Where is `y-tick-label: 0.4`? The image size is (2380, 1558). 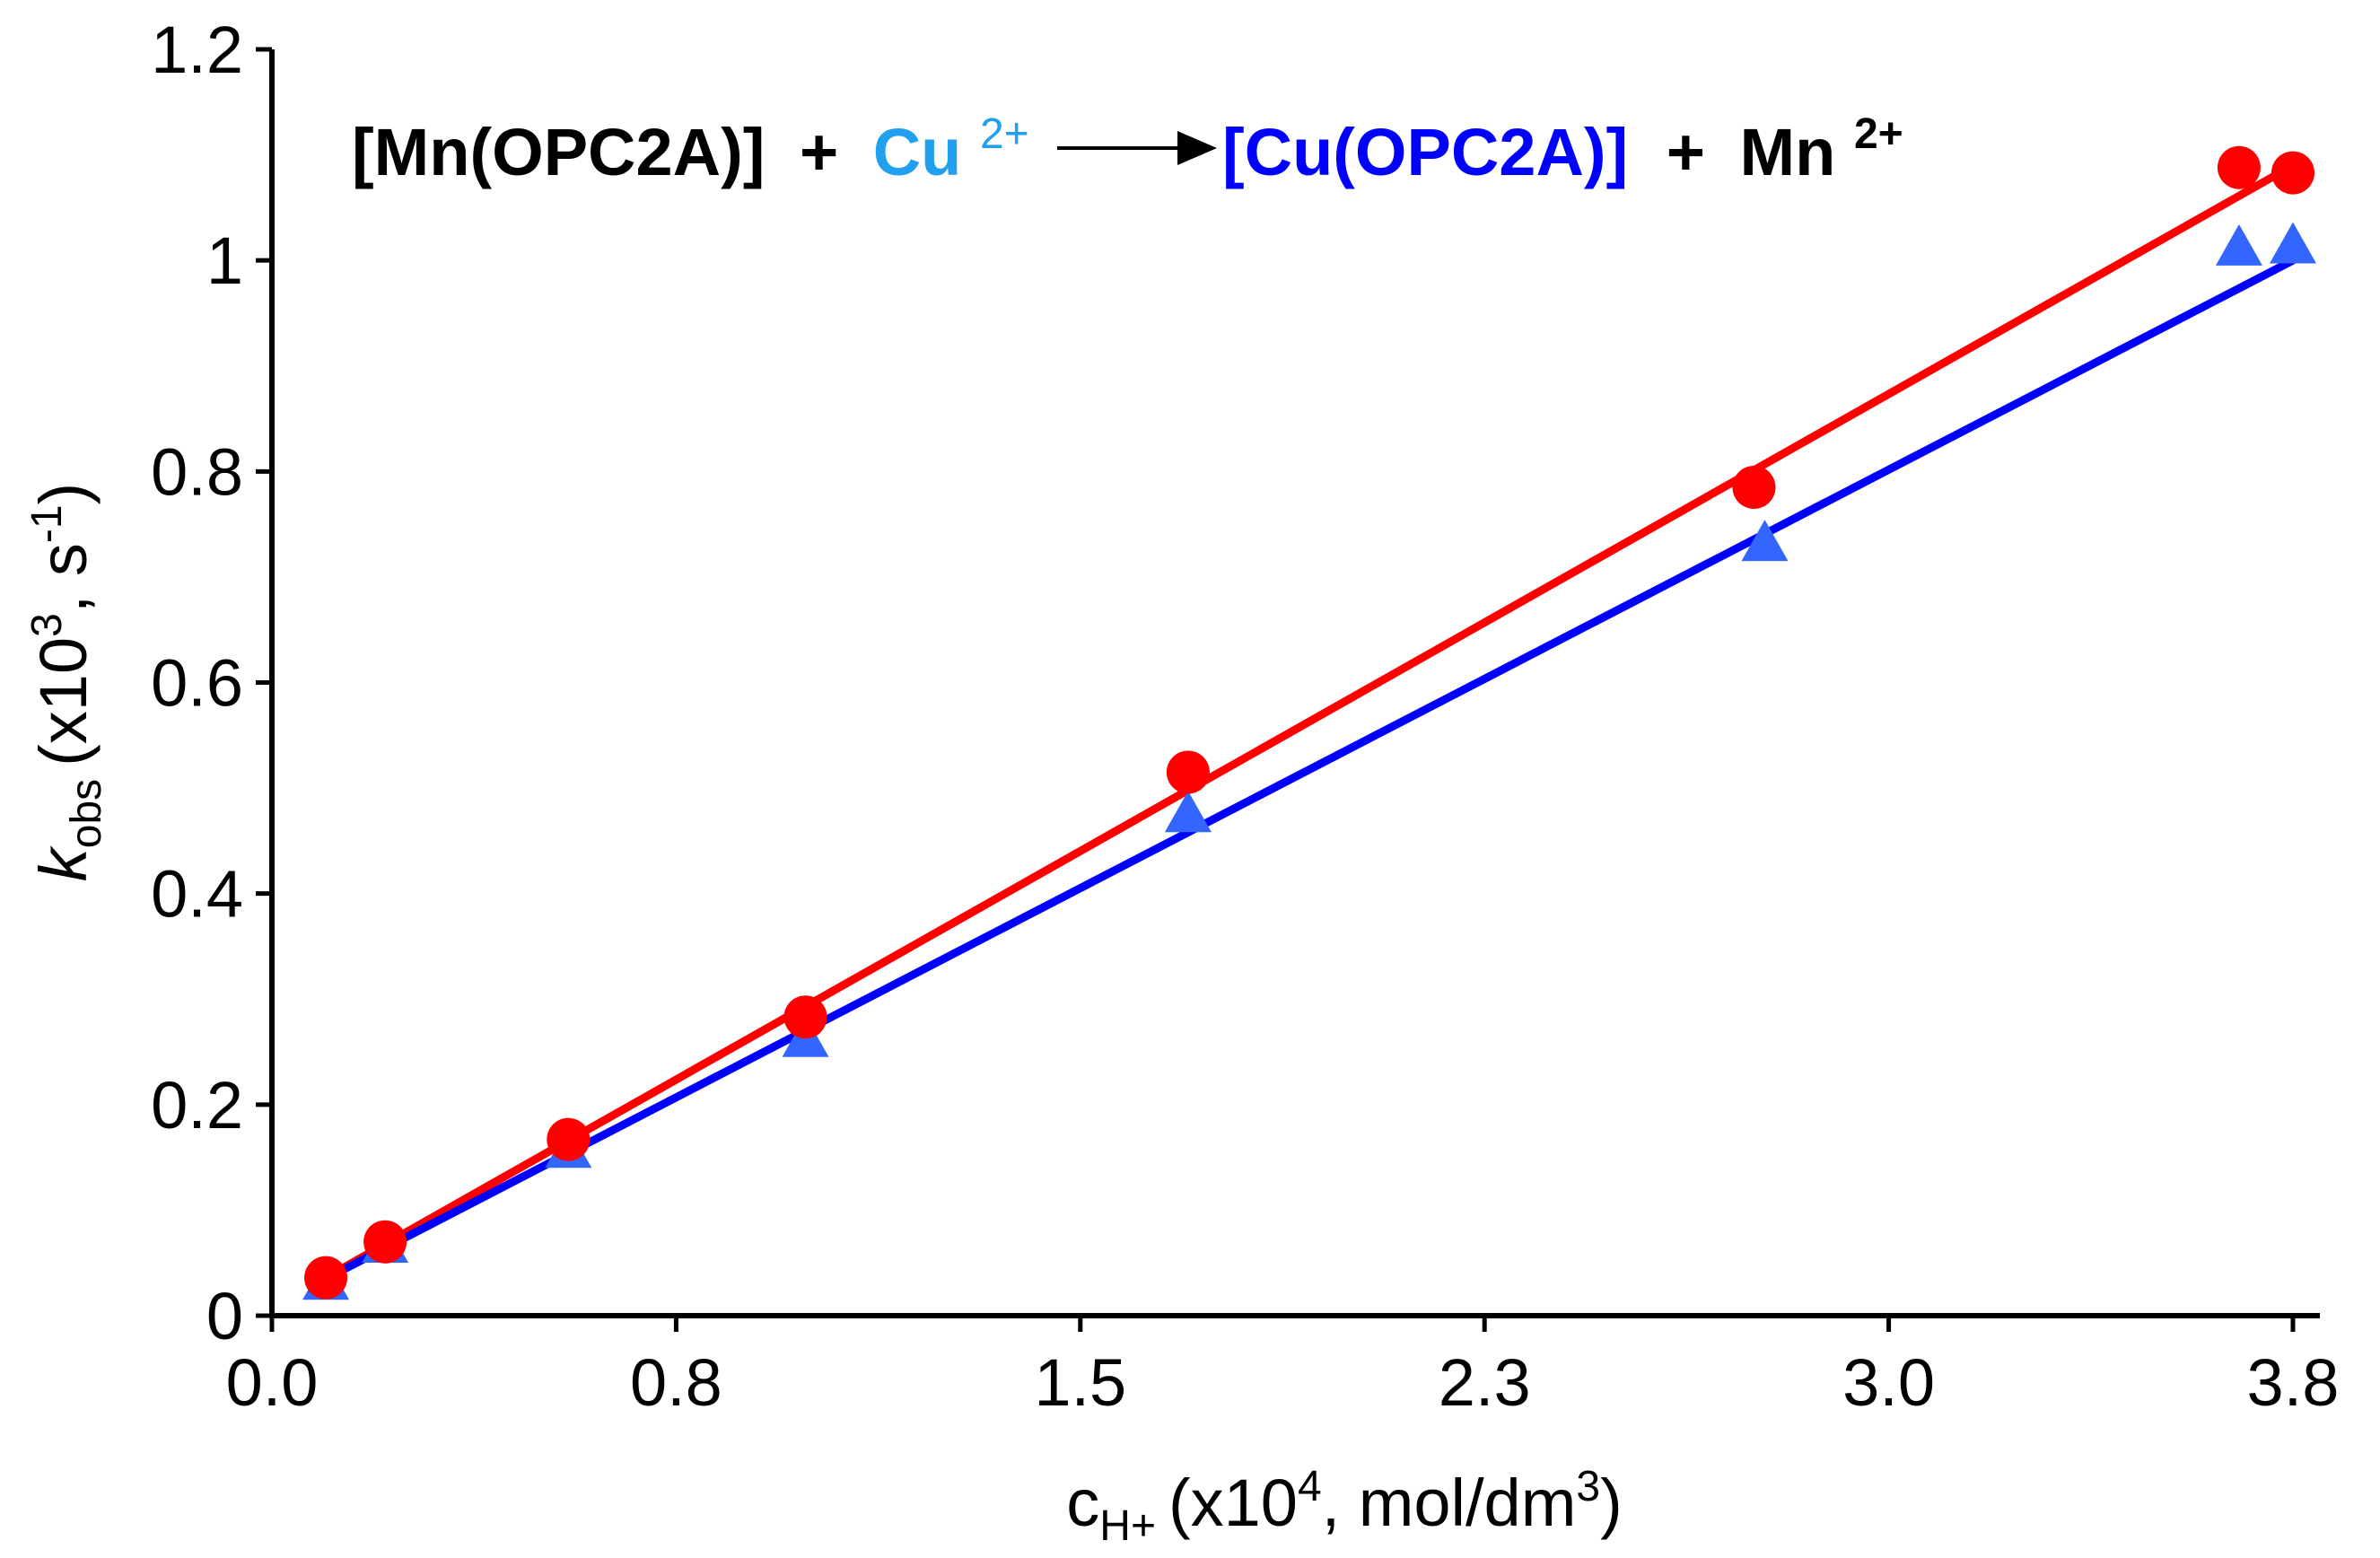
y-tick-label: 0.4 is located at coordinates (197, 895).